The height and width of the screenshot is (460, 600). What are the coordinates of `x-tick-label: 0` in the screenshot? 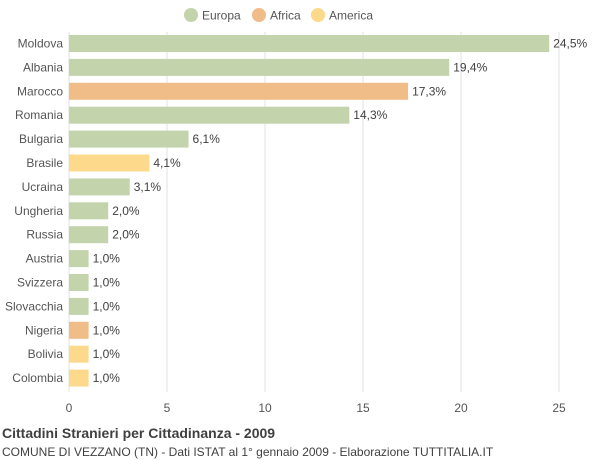 It's located at (69, 408).